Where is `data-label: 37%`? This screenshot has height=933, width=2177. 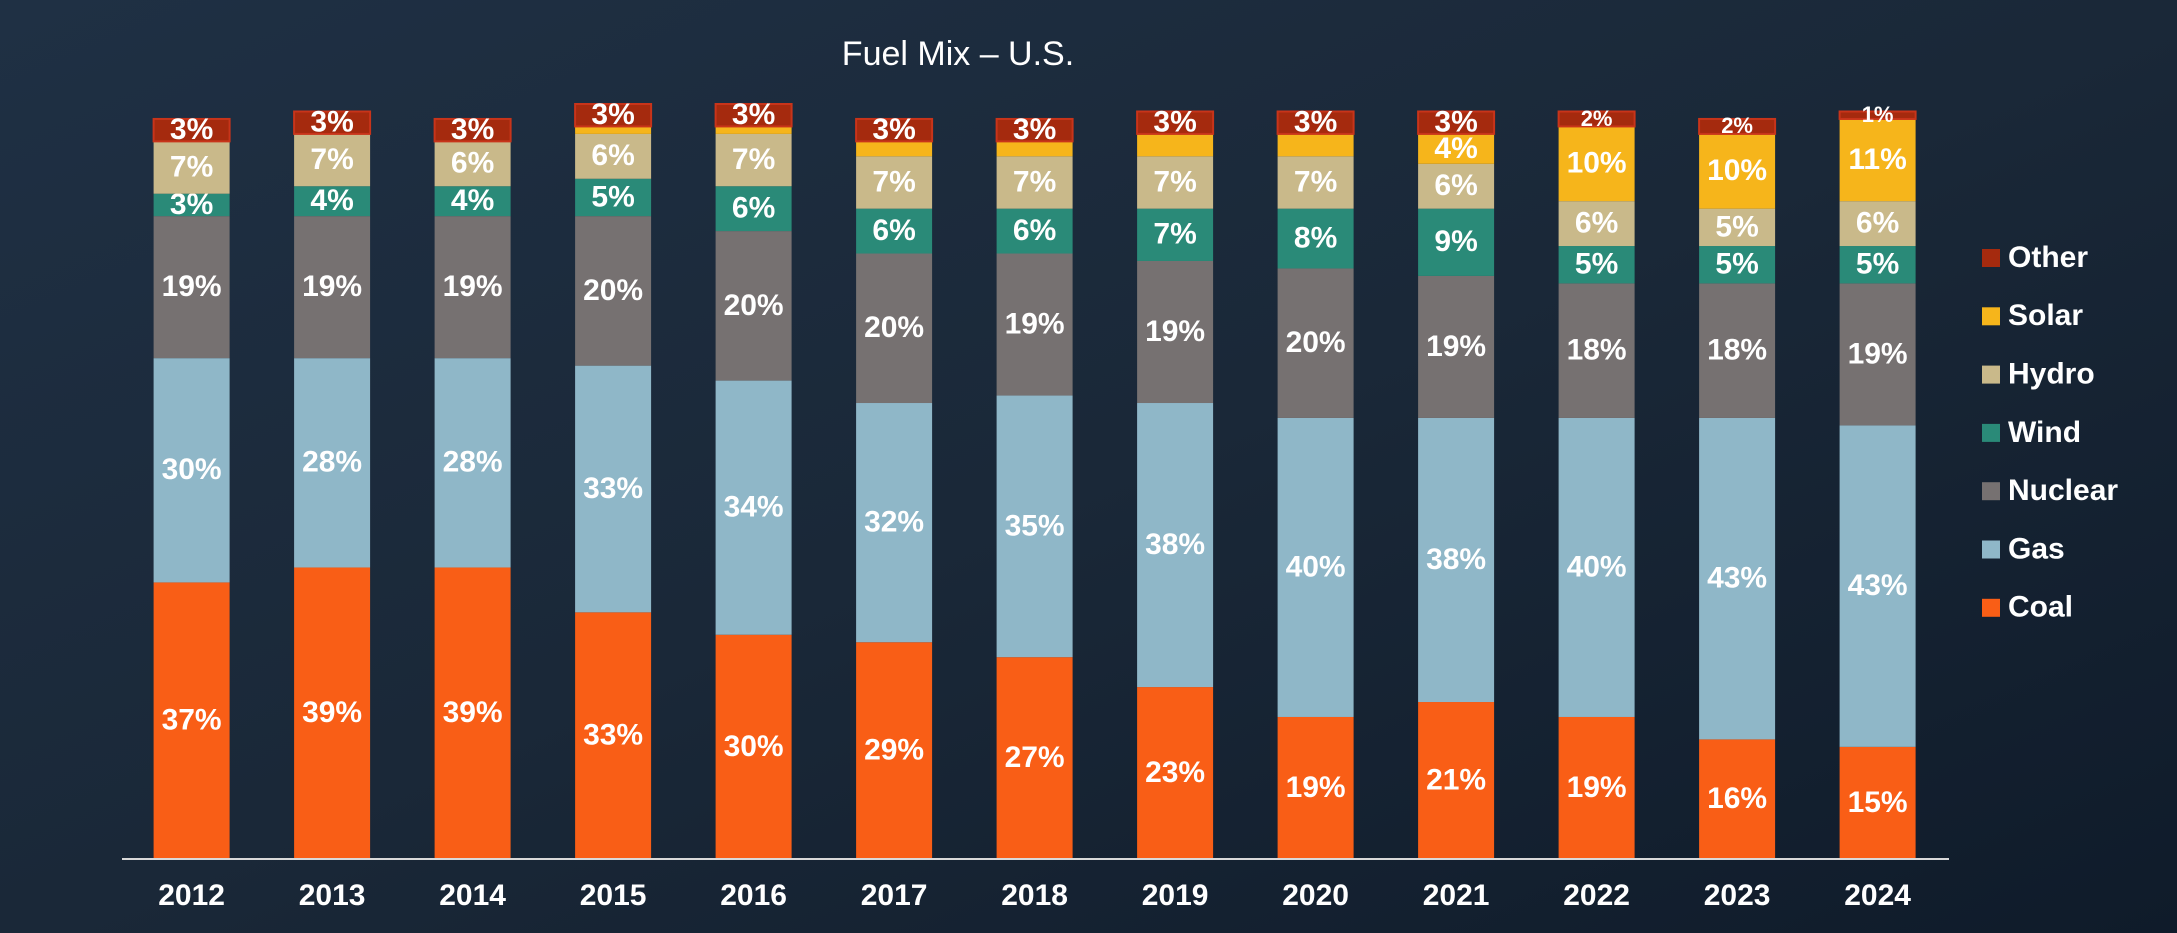
data-label: 37% is located at coordinates (192, 720).